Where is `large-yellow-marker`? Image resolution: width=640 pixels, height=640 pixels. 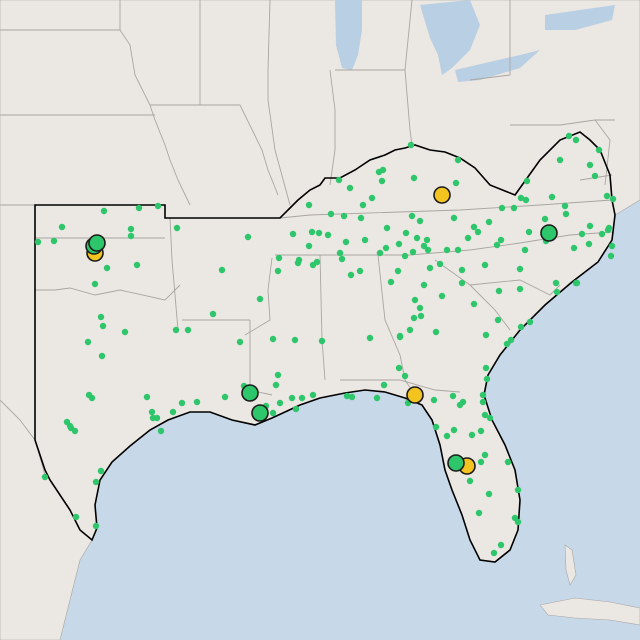 large-yellow-marker is located at coordinates (442, 195).